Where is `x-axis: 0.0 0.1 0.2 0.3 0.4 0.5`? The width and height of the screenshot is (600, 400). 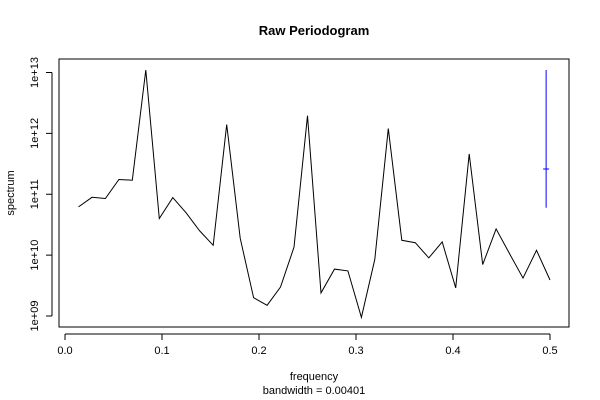 x-axis: 0.0 0.1 0.2 0.3 0.4 0.5 is located at coordinates (307, 345).